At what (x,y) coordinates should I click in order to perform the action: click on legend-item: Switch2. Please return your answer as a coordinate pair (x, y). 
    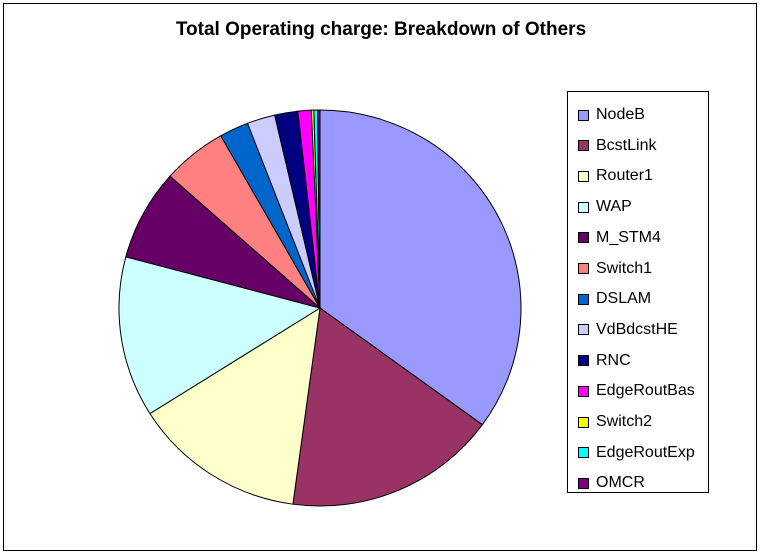
    Looking at the image, I should click on (643, 422).